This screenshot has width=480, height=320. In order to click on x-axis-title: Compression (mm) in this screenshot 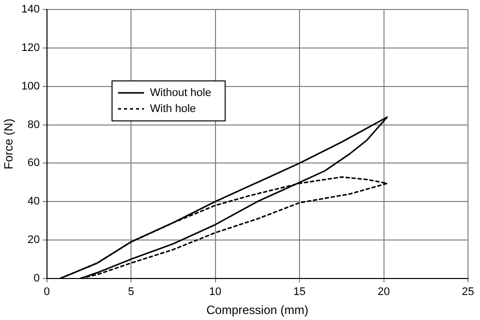, I will do `click(257, 310)`.